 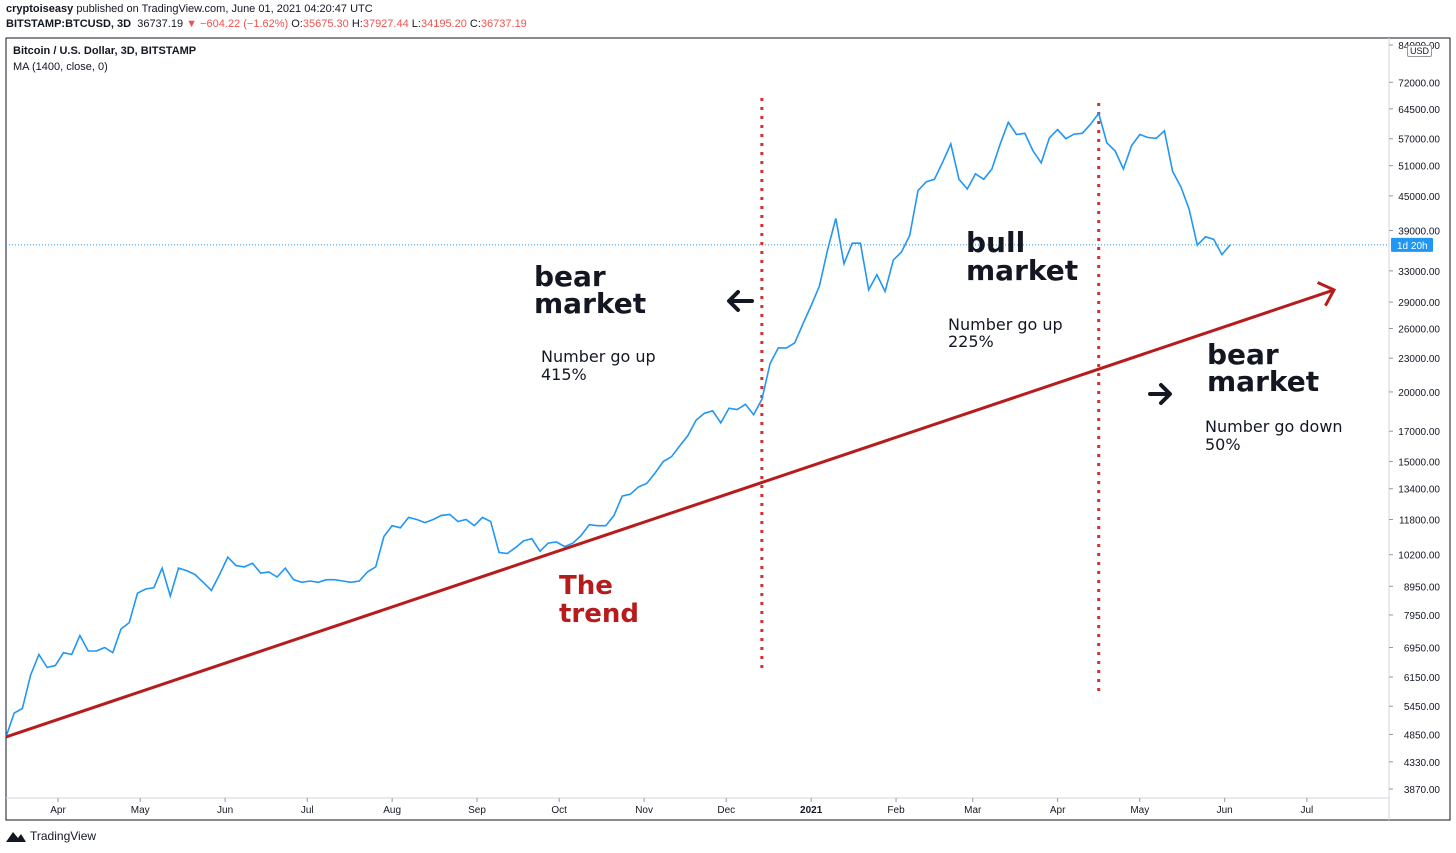 What do you see at coordinates (16, 837) in the screenshot?
I see `tradingview-logo-icon` at bounding box center [16, 837].